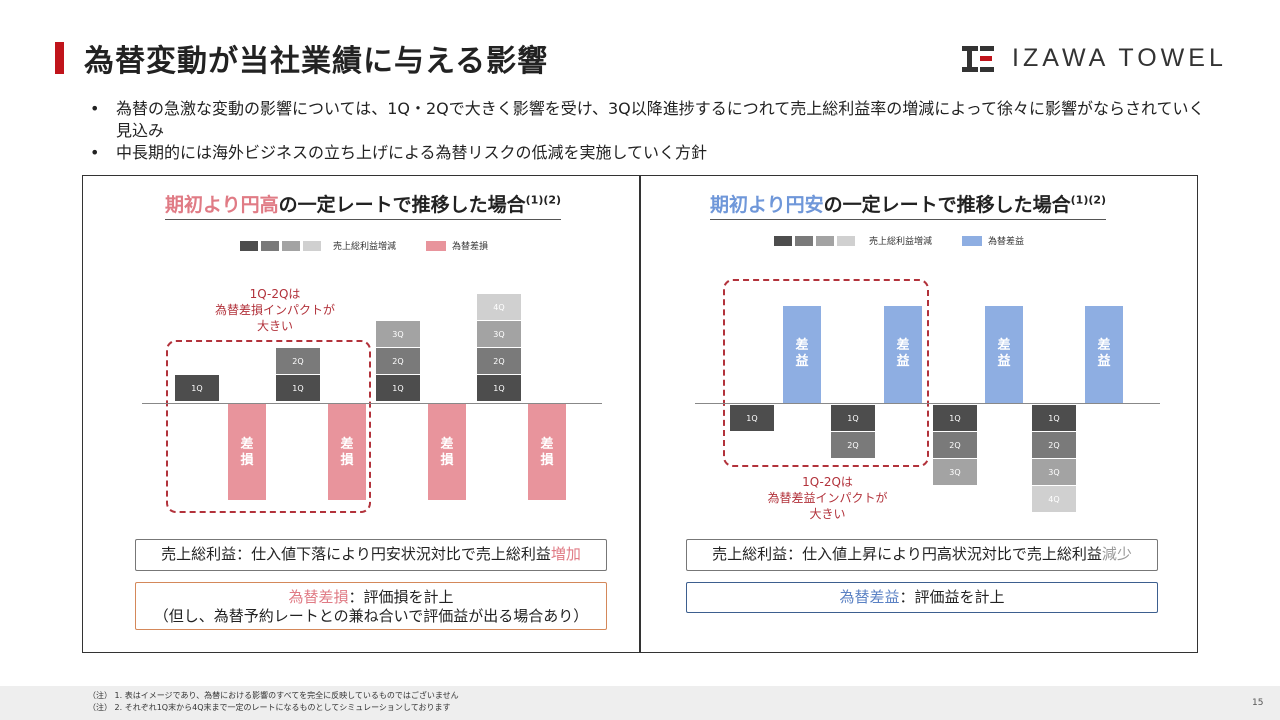 The image size is (1280, 720). Describe the element at coordinates (826, 373) in the screenshot. I see `right-highlight-region` at that location.